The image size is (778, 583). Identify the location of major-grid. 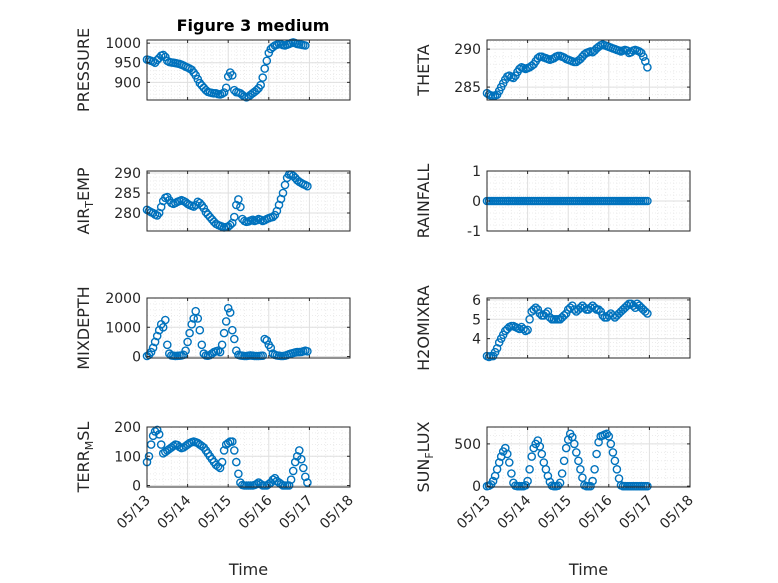
(248, 201).